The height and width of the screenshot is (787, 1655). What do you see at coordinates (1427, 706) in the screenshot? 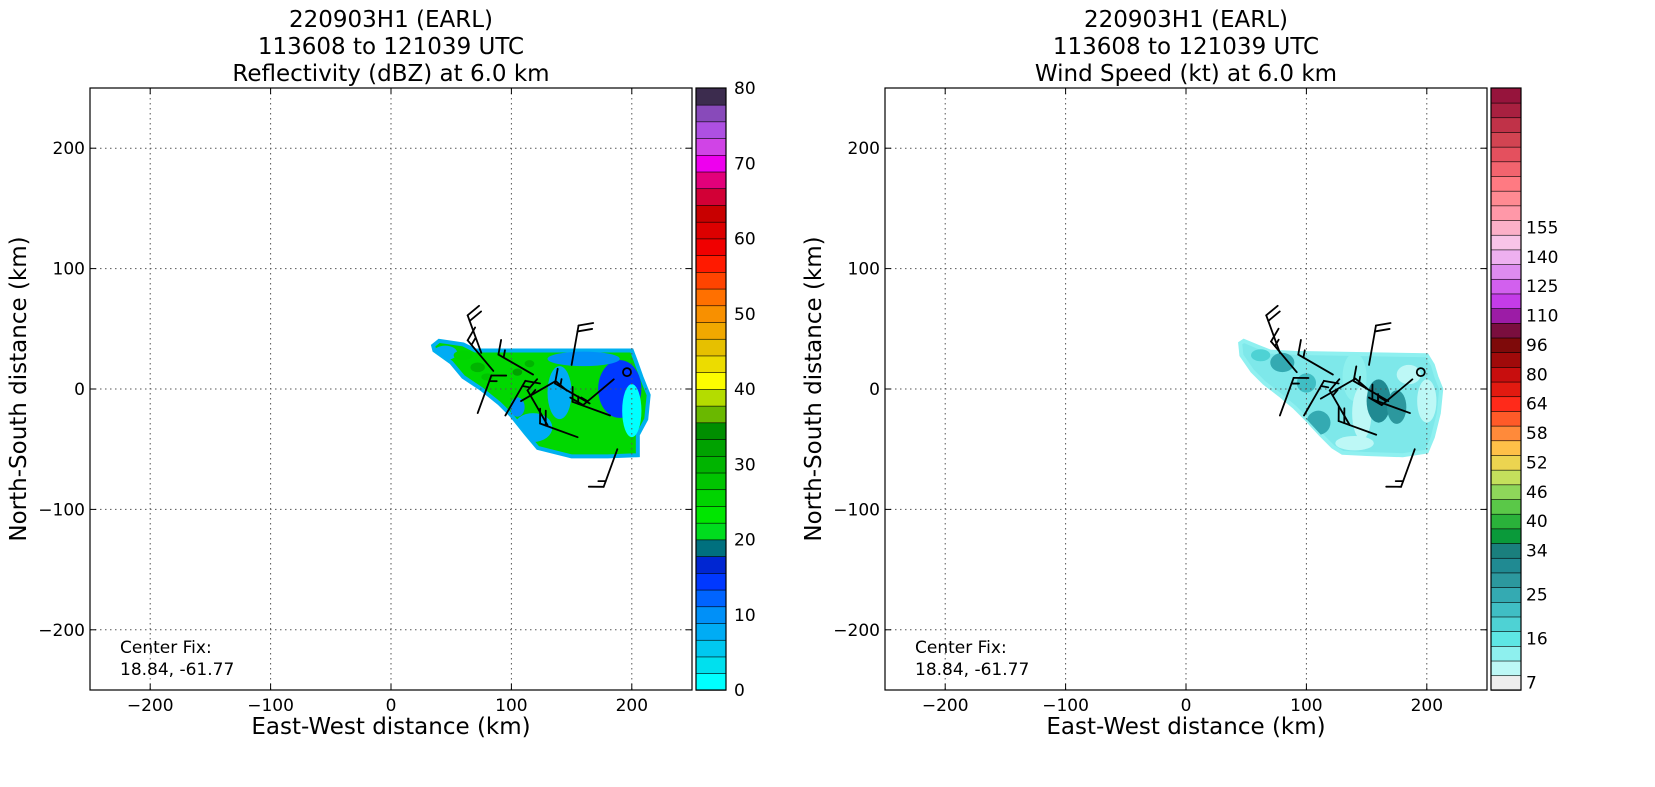
I see `x-tick-label: 200` at bounding box center [1427, 706].